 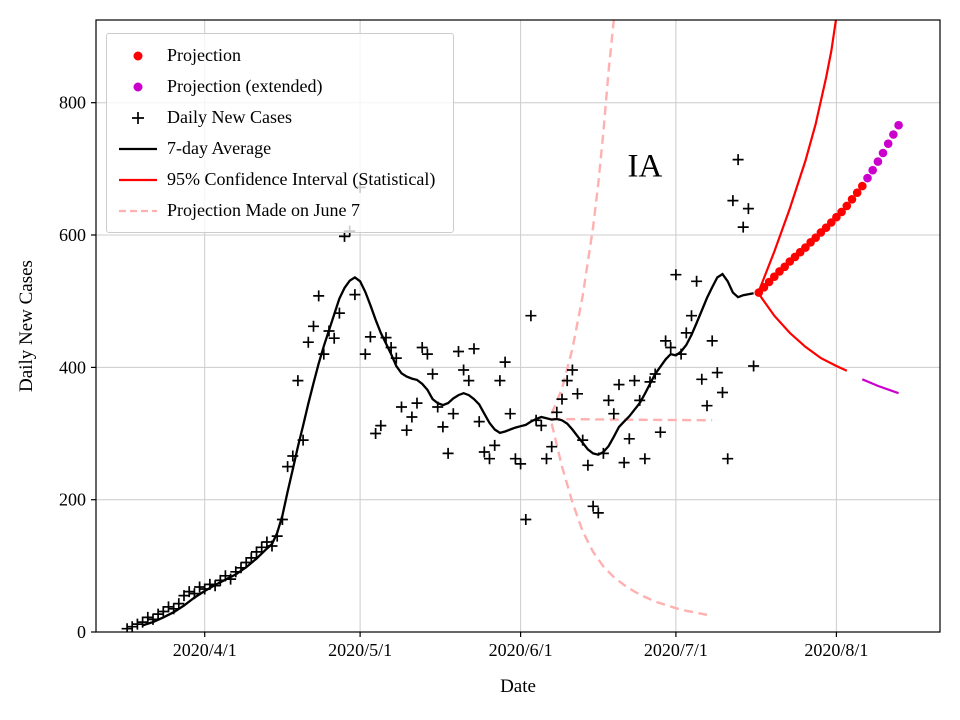 I want to click on series-projection, so click(x=810, y=239).